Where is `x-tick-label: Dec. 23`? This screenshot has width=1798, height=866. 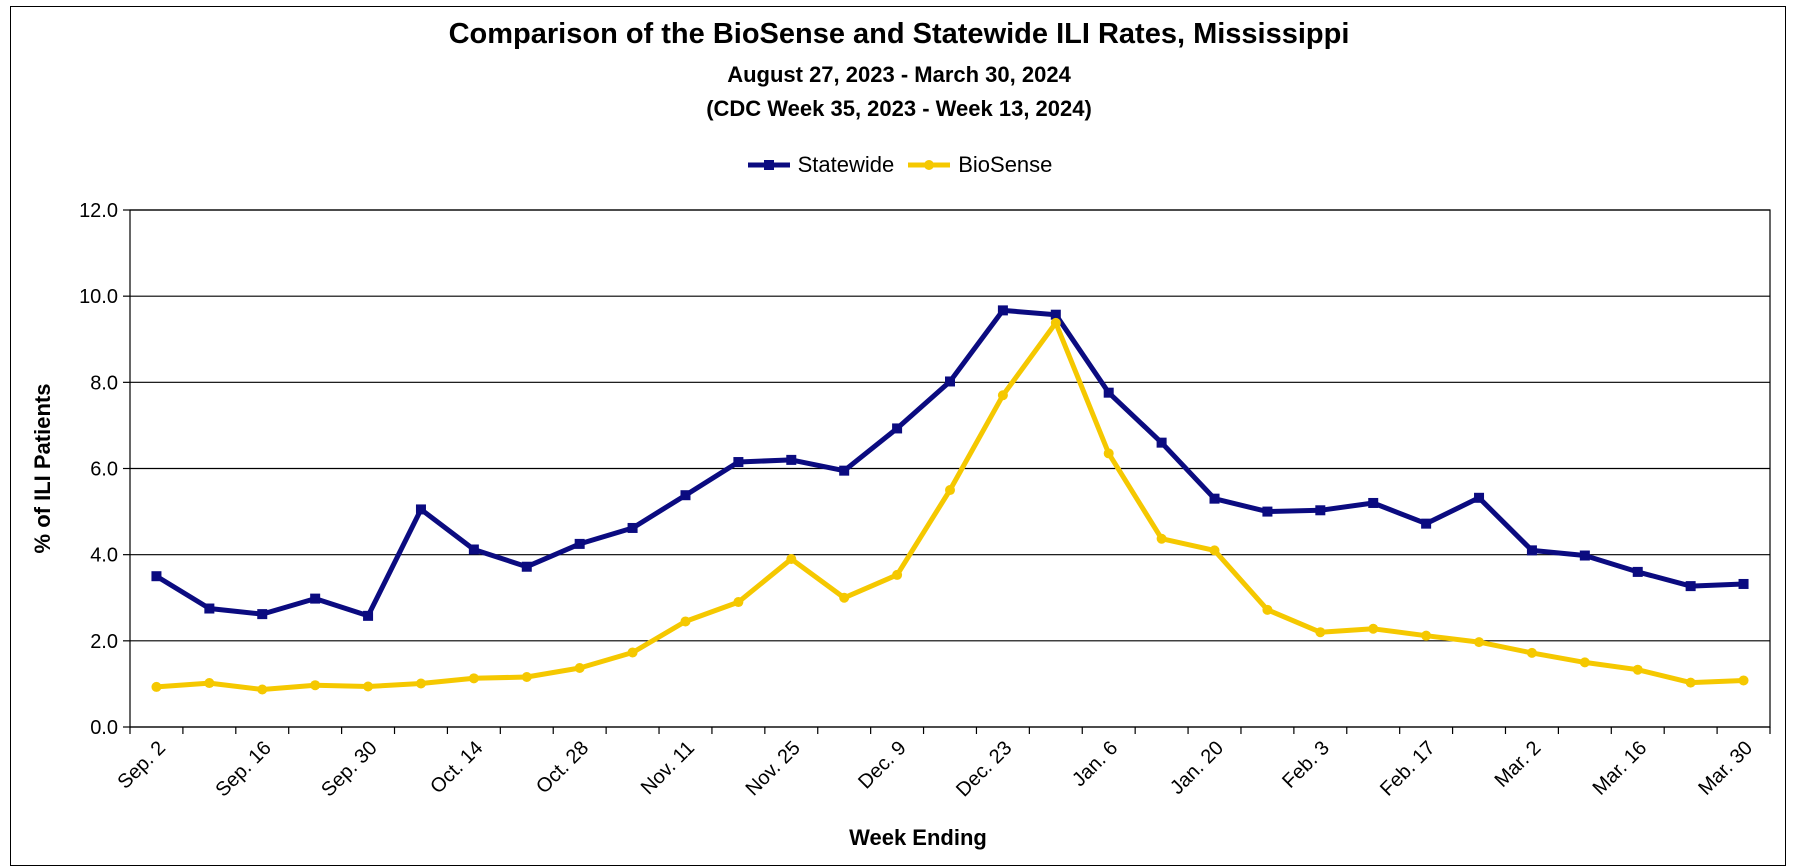 x-tick-label: Dec. 23 is located at coordinates (984, 769).